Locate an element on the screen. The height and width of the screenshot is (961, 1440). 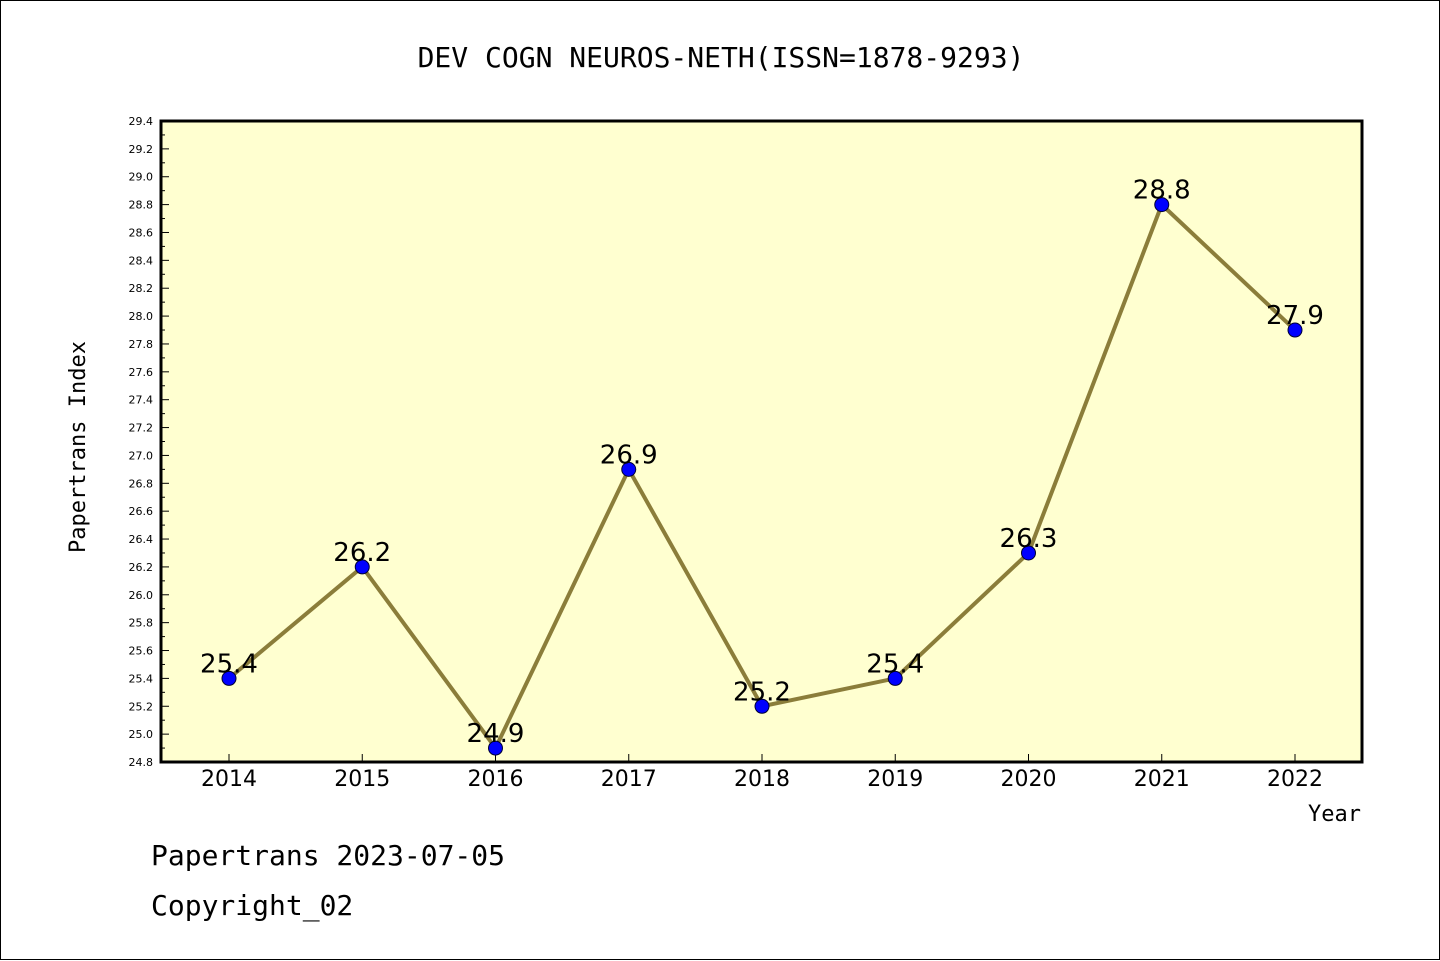
x-tick-label: 2017 is located at coordinates (629, 779).